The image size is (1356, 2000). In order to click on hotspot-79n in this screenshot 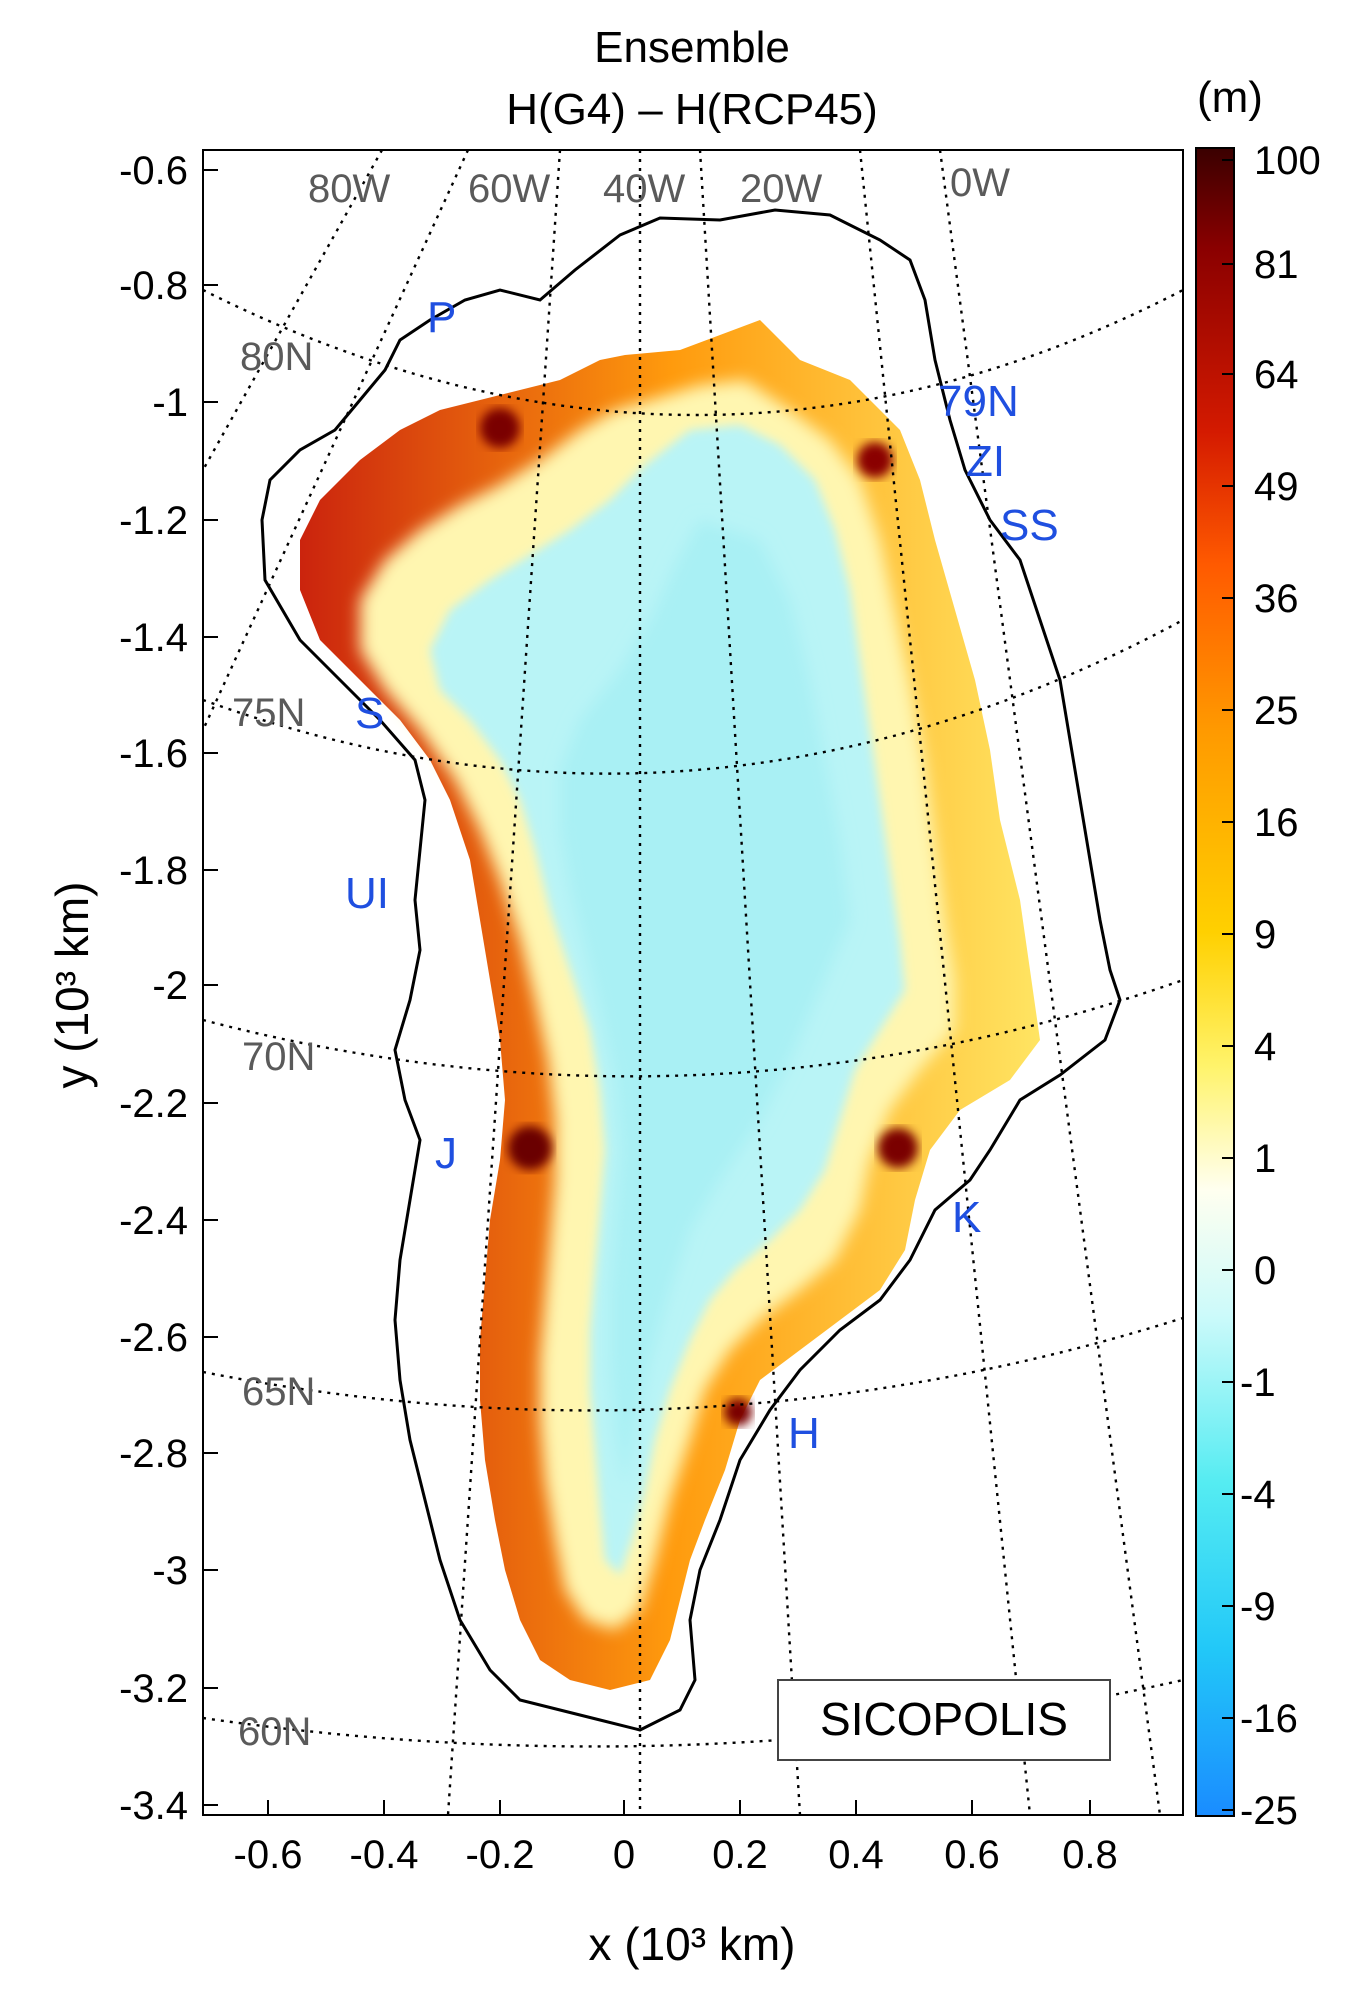, I will do `click(875, 460)`.